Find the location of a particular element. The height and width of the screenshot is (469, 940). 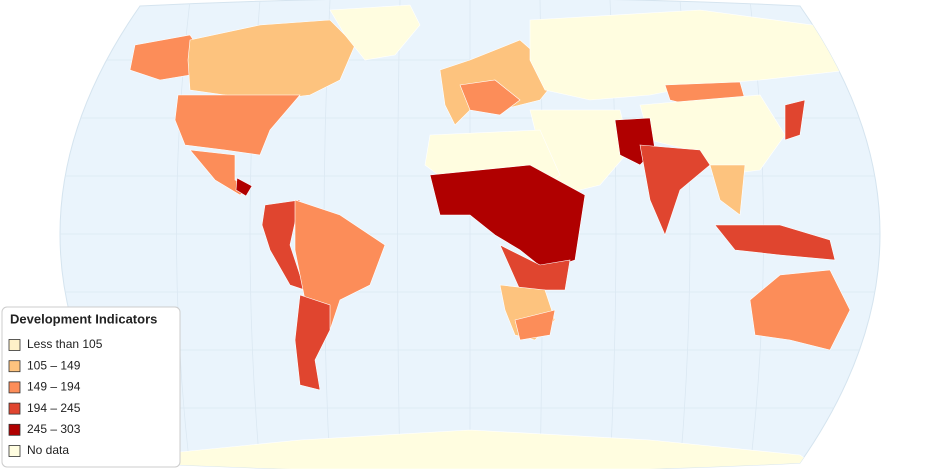

india is located at coordinates (675, 190).